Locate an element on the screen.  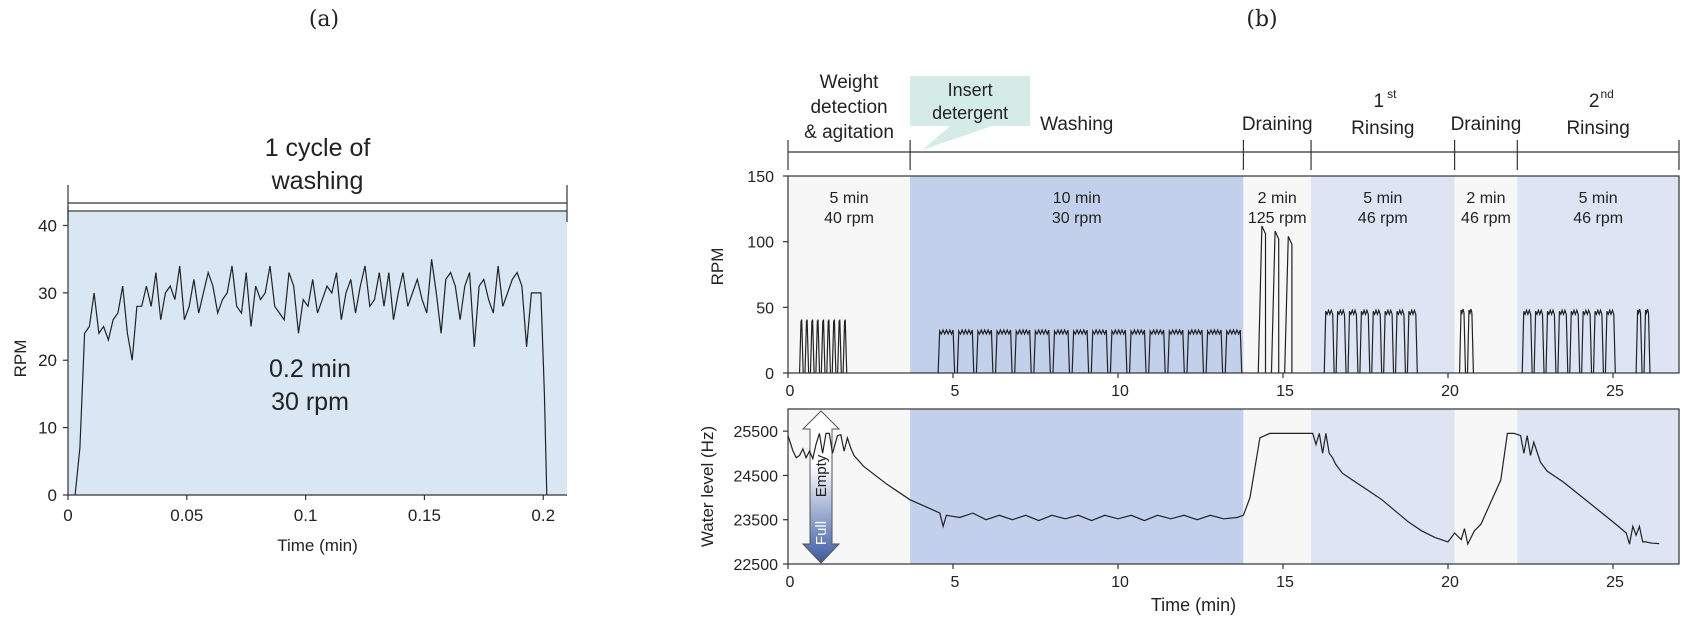
phase-ordinal: 2 is located at coordinates (1594, 101).